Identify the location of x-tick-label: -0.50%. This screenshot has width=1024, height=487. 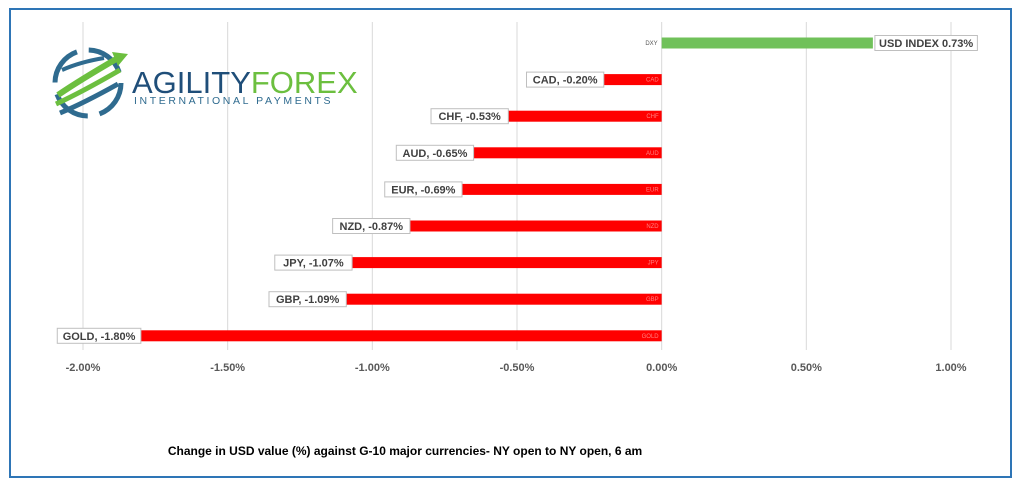
(517, 368).